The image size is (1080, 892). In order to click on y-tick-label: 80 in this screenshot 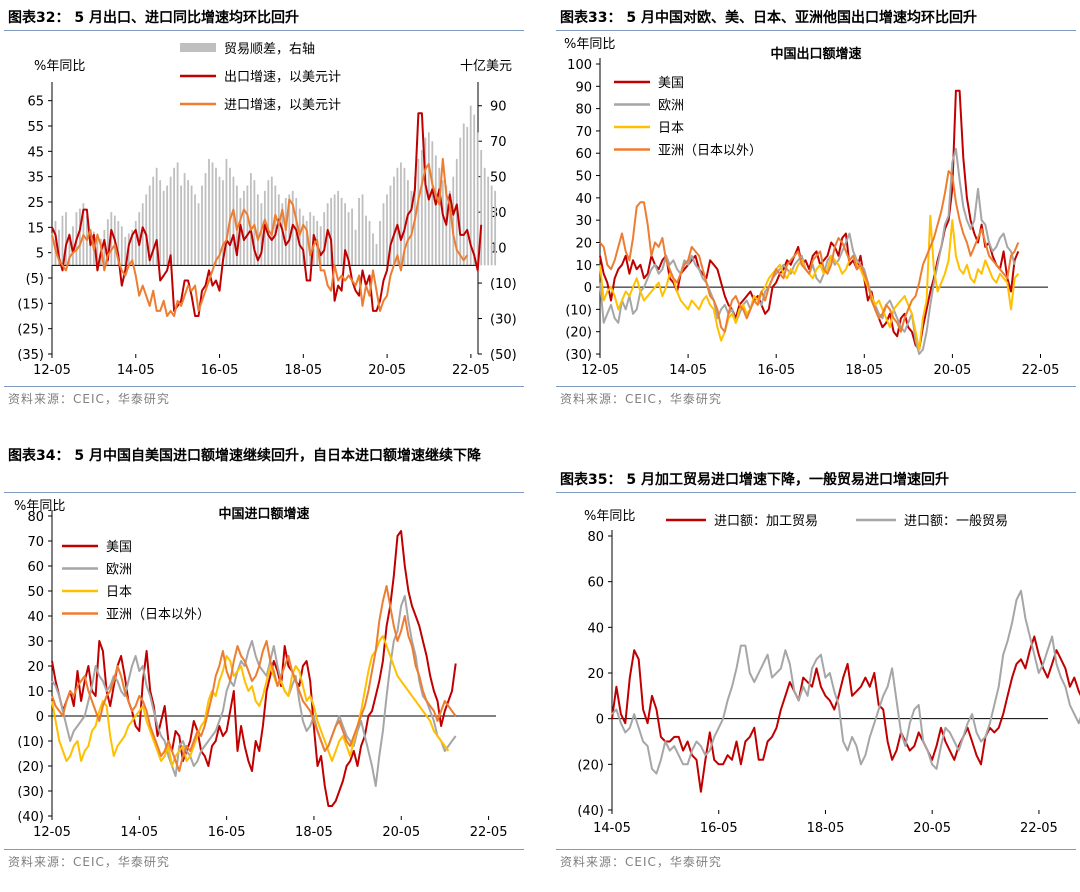, I will do `click(35, 517)`.